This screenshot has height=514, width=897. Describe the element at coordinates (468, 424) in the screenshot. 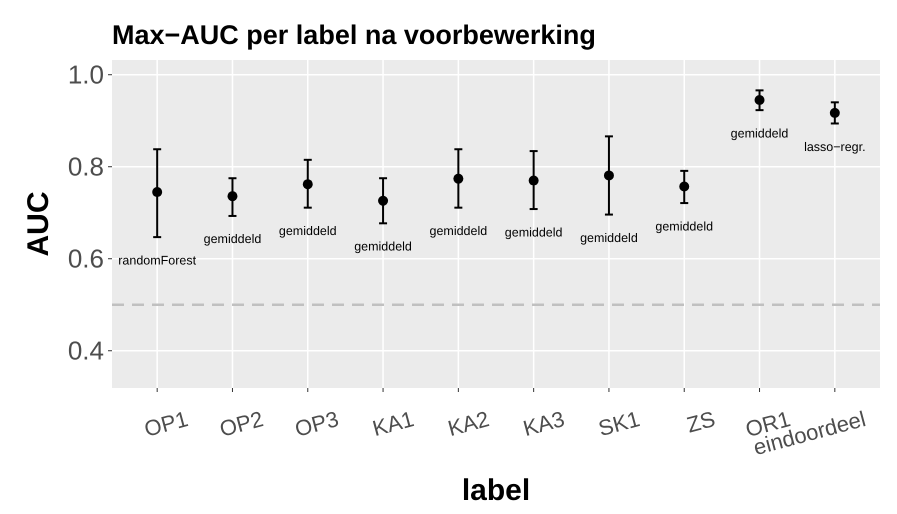

I see `x-tick-label: KA2` at that location.